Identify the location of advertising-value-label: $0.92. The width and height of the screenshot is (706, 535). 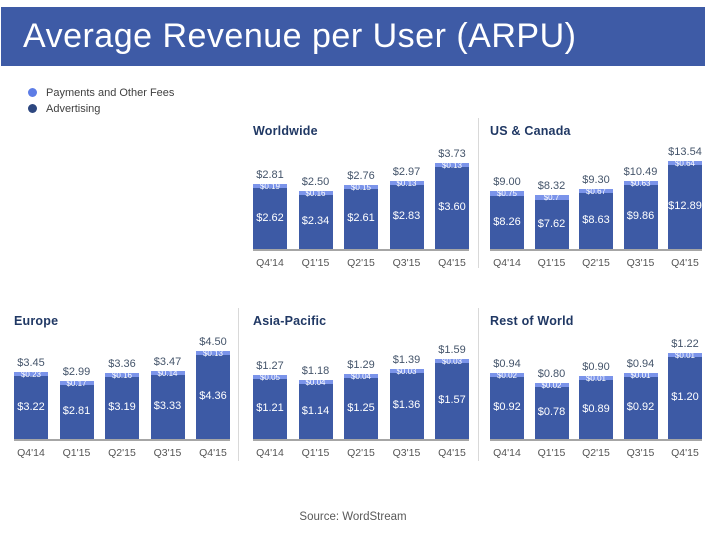
(640, 407).